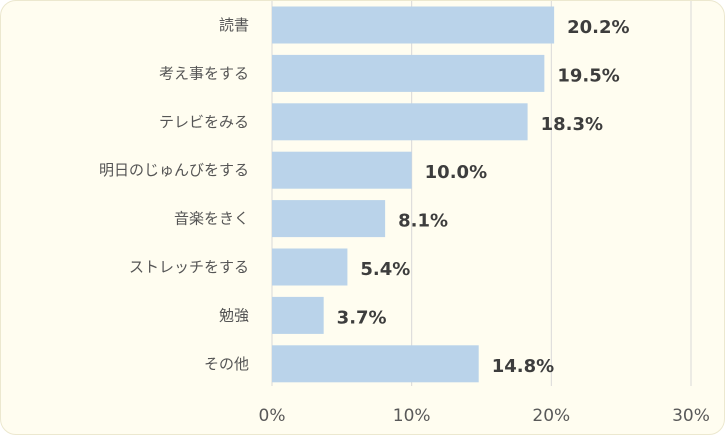  What do you see at coordinates (551, 416) in the screenshot?
I see `x-tick-label: 20%` at bounding box center [551, 416].